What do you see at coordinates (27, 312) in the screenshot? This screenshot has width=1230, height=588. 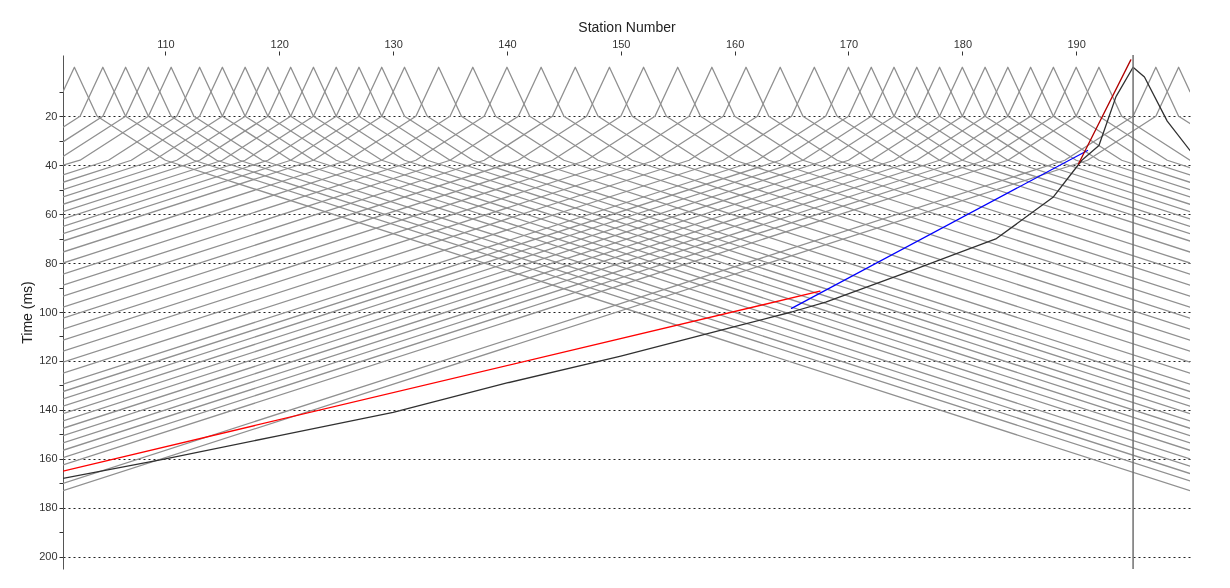 I see `y-axis-title: Time (ms)` at bounding box center [27, 312].